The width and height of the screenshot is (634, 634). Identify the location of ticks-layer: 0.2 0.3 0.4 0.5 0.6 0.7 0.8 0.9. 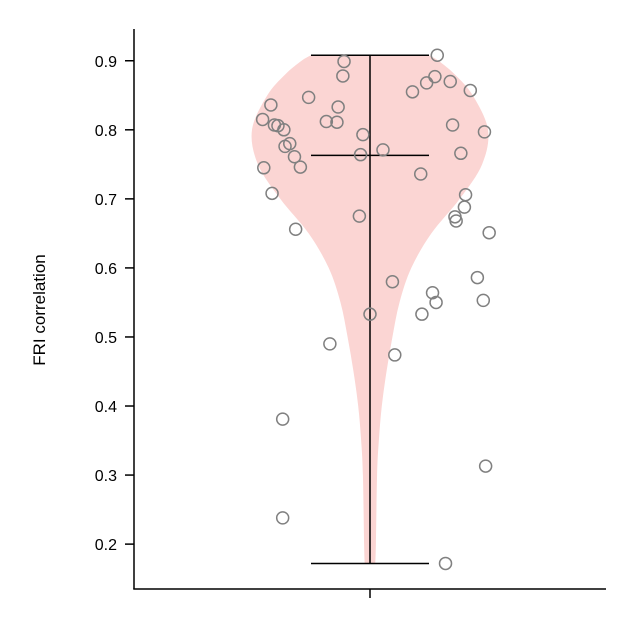
(114, 304).